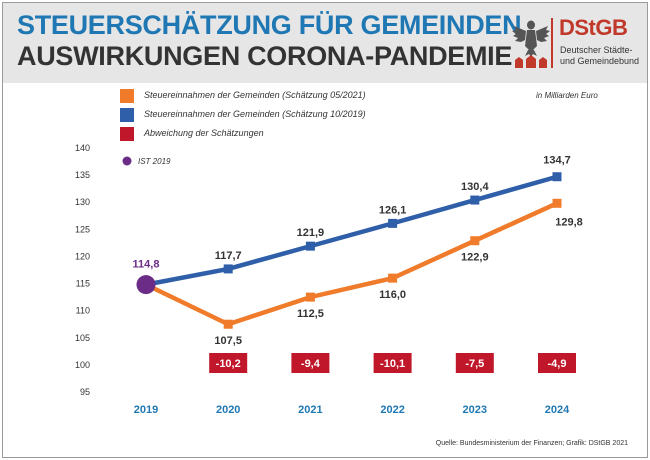  I want to click on logo-subtitle-1: Deutscher Städte-, so click(596, 50).